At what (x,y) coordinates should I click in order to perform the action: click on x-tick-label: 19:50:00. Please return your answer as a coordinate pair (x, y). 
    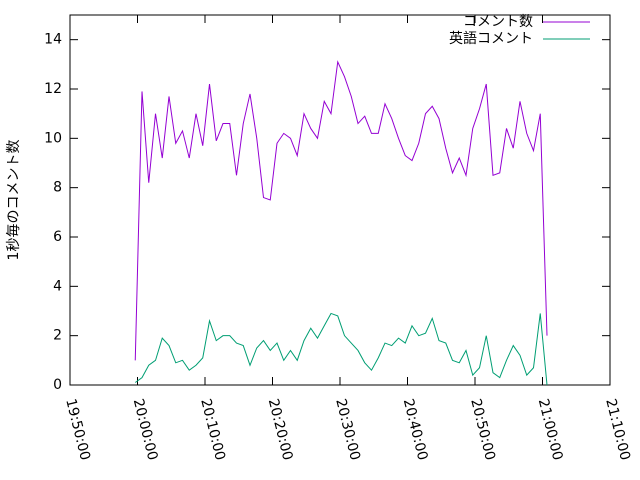
    Looking at the image, I should click on (77, 429).